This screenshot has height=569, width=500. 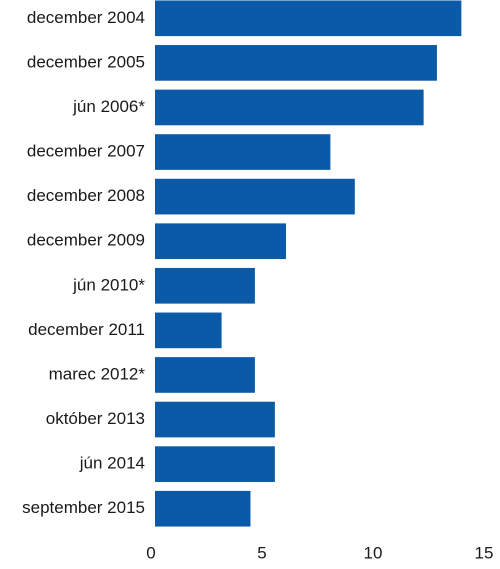 What do you see at coordinates (108, 284) in the screenshot?
I see `y-tick-label: jún 2010*` at bounding box center [108, 284].